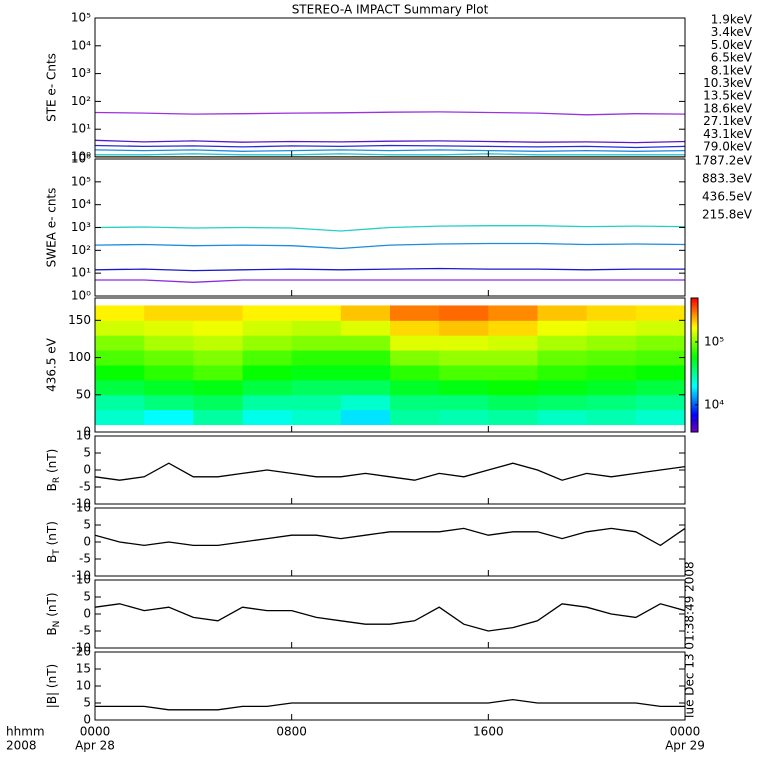  Describe the element at coordinates (390, 10) in the screenshot. I see `chart-title: STEREO-A IMPACT Summary Plot` at that location.